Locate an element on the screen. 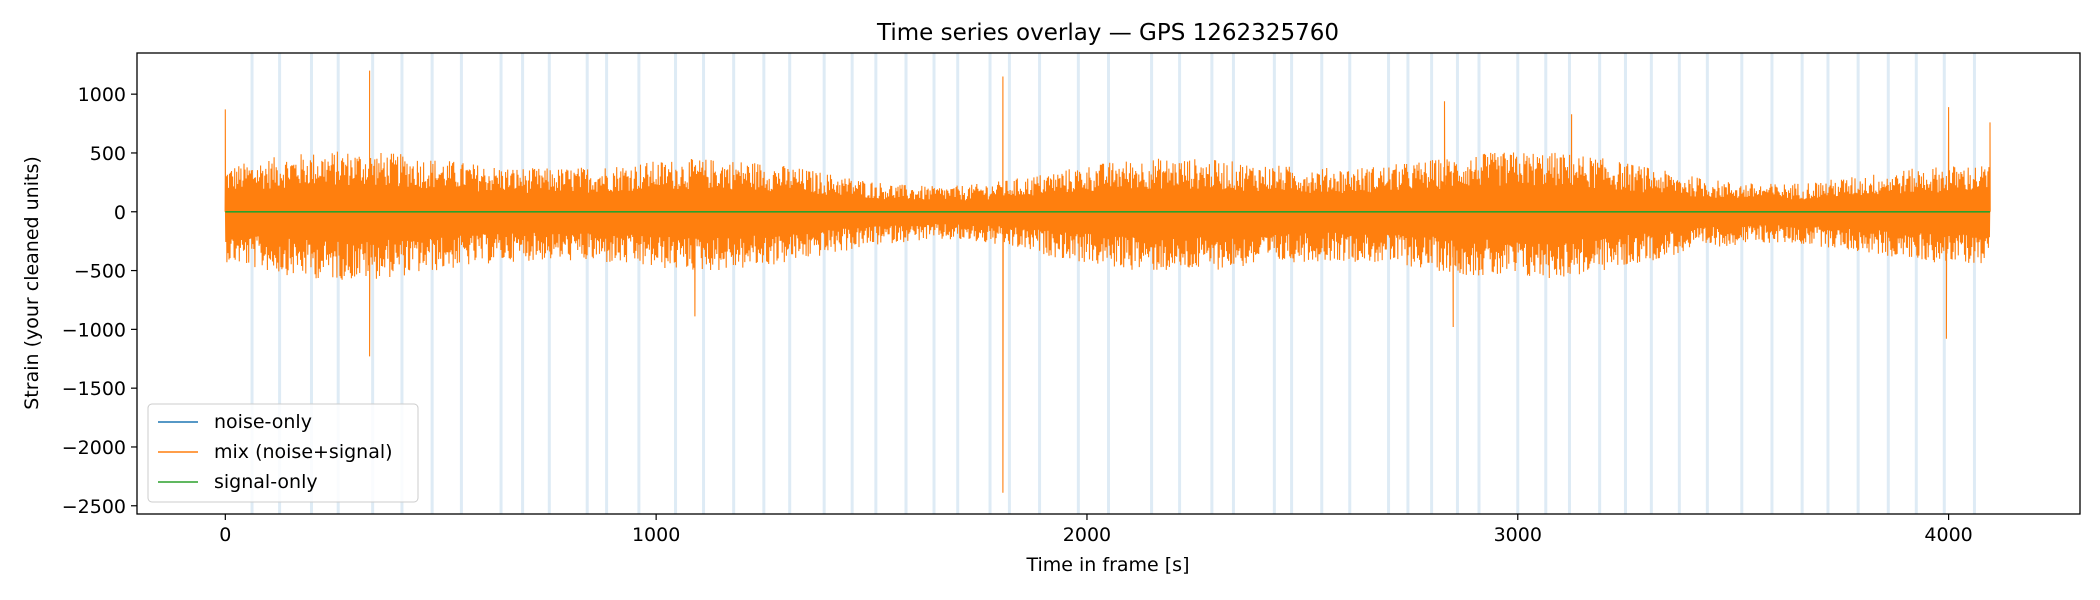 Image resolution: width=2100 pixels, height=600 pixels. x-tick-label: 4000 is located at coordinates (1948, 535).